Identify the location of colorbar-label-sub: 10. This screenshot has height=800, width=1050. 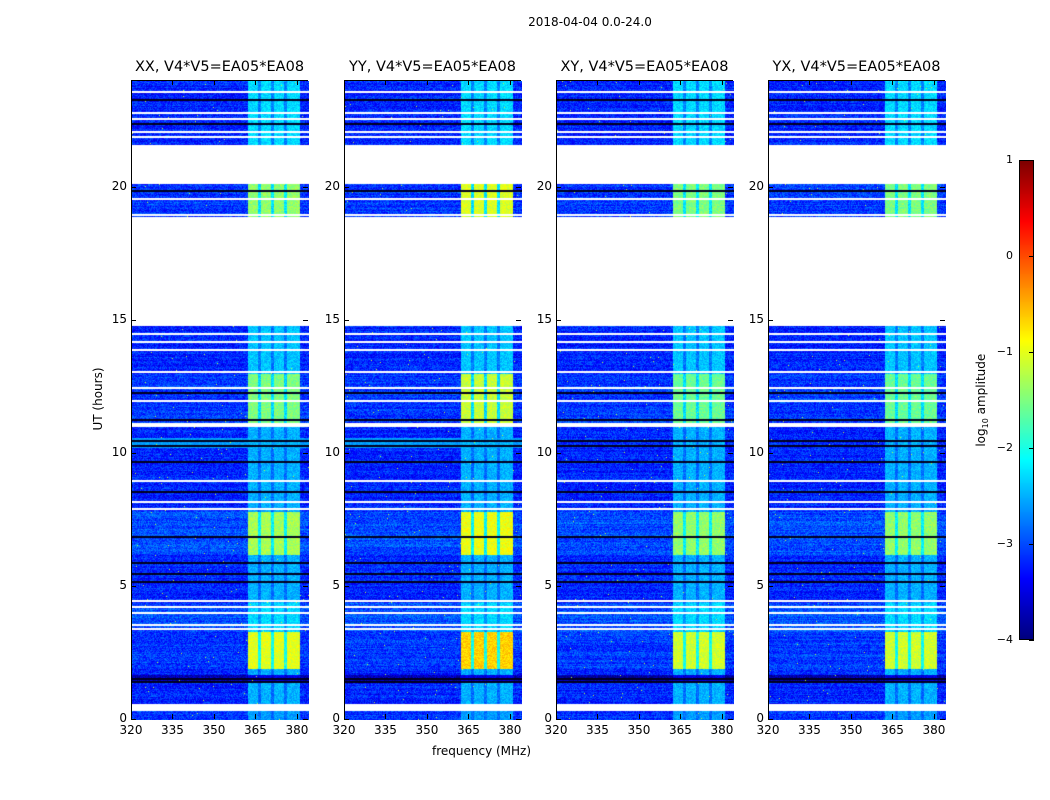
(986, 423).